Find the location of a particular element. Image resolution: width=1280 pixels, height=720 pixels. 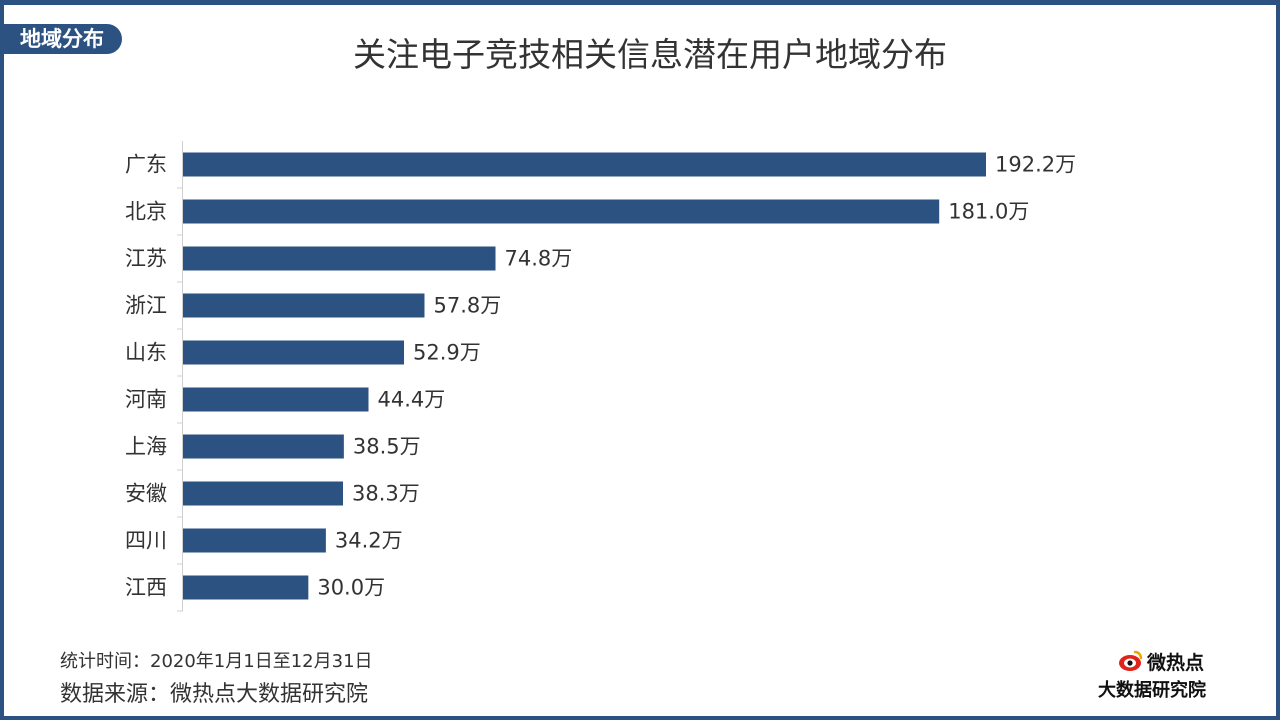

category-label: 河南 is located at coordinates (146, 400).